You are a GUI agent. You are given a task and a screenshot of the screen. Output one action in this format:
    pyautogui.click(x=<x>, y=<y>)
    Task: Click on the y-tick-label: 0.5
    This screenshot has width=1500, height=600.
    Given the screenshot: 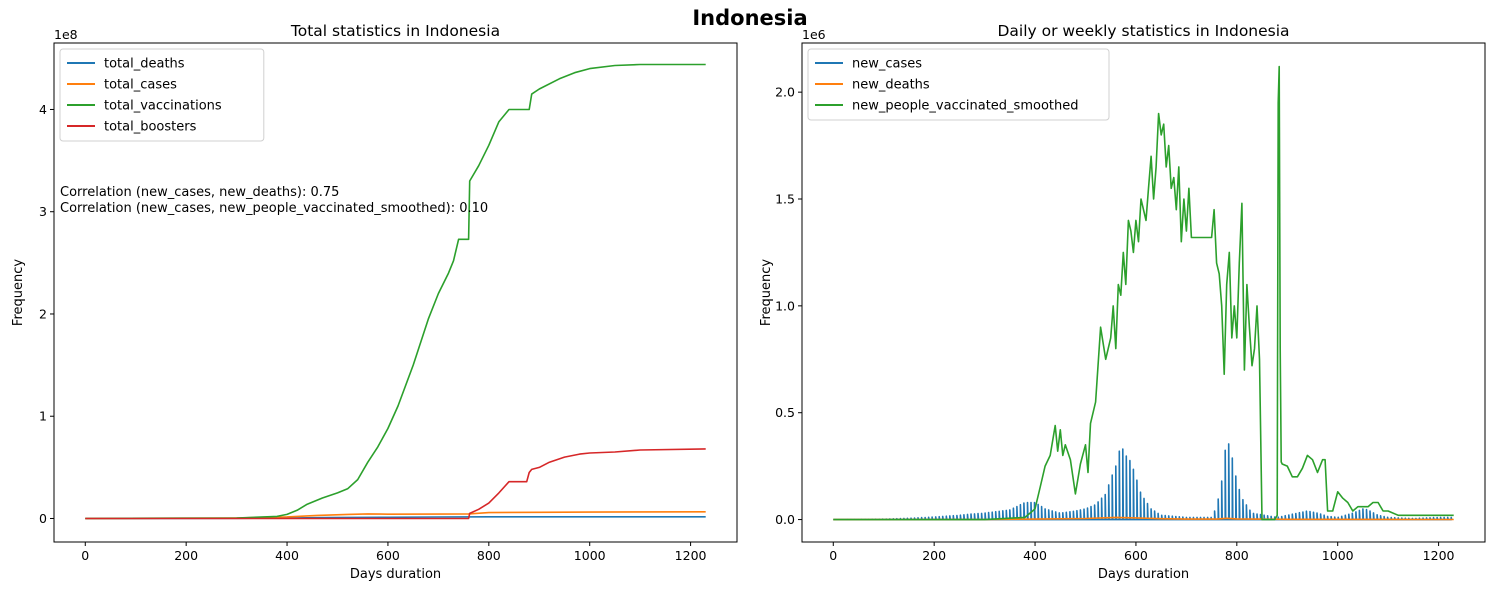 What is the action you would take?
    pyautogui.click(x=785, y=412)
    